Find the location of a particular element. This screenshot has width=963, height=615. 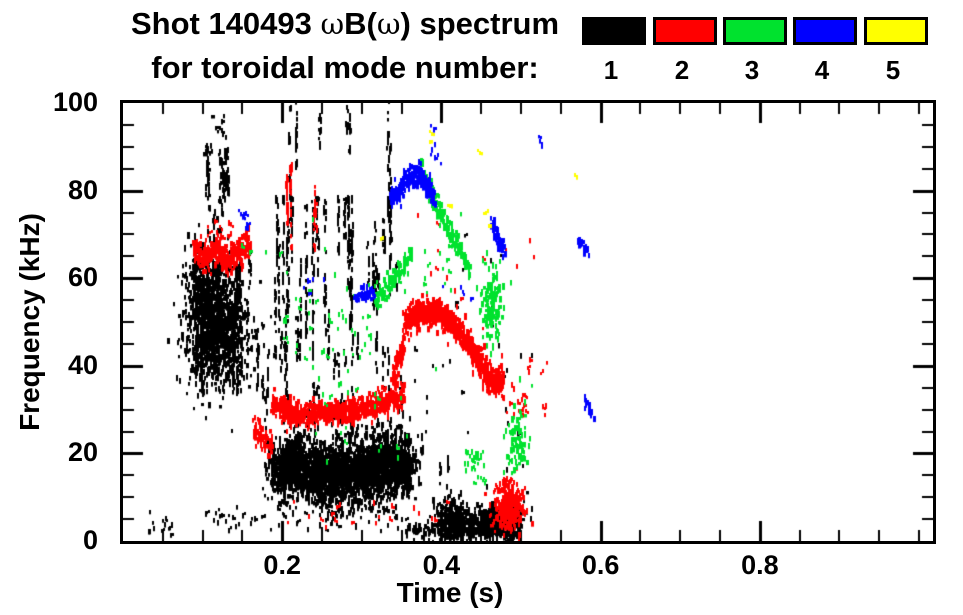

y-tick-label-80: 80 is located at coordinates (82, 189).